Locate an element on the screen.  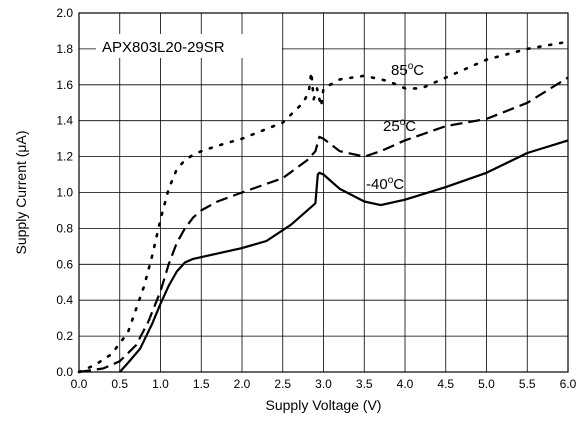
y-tick-labels: 0.0 0.2 0.4 0.6 0.8 1.0 1.2 1.4 1.6 1.8 2.0 is located at coordinates (64, 192).